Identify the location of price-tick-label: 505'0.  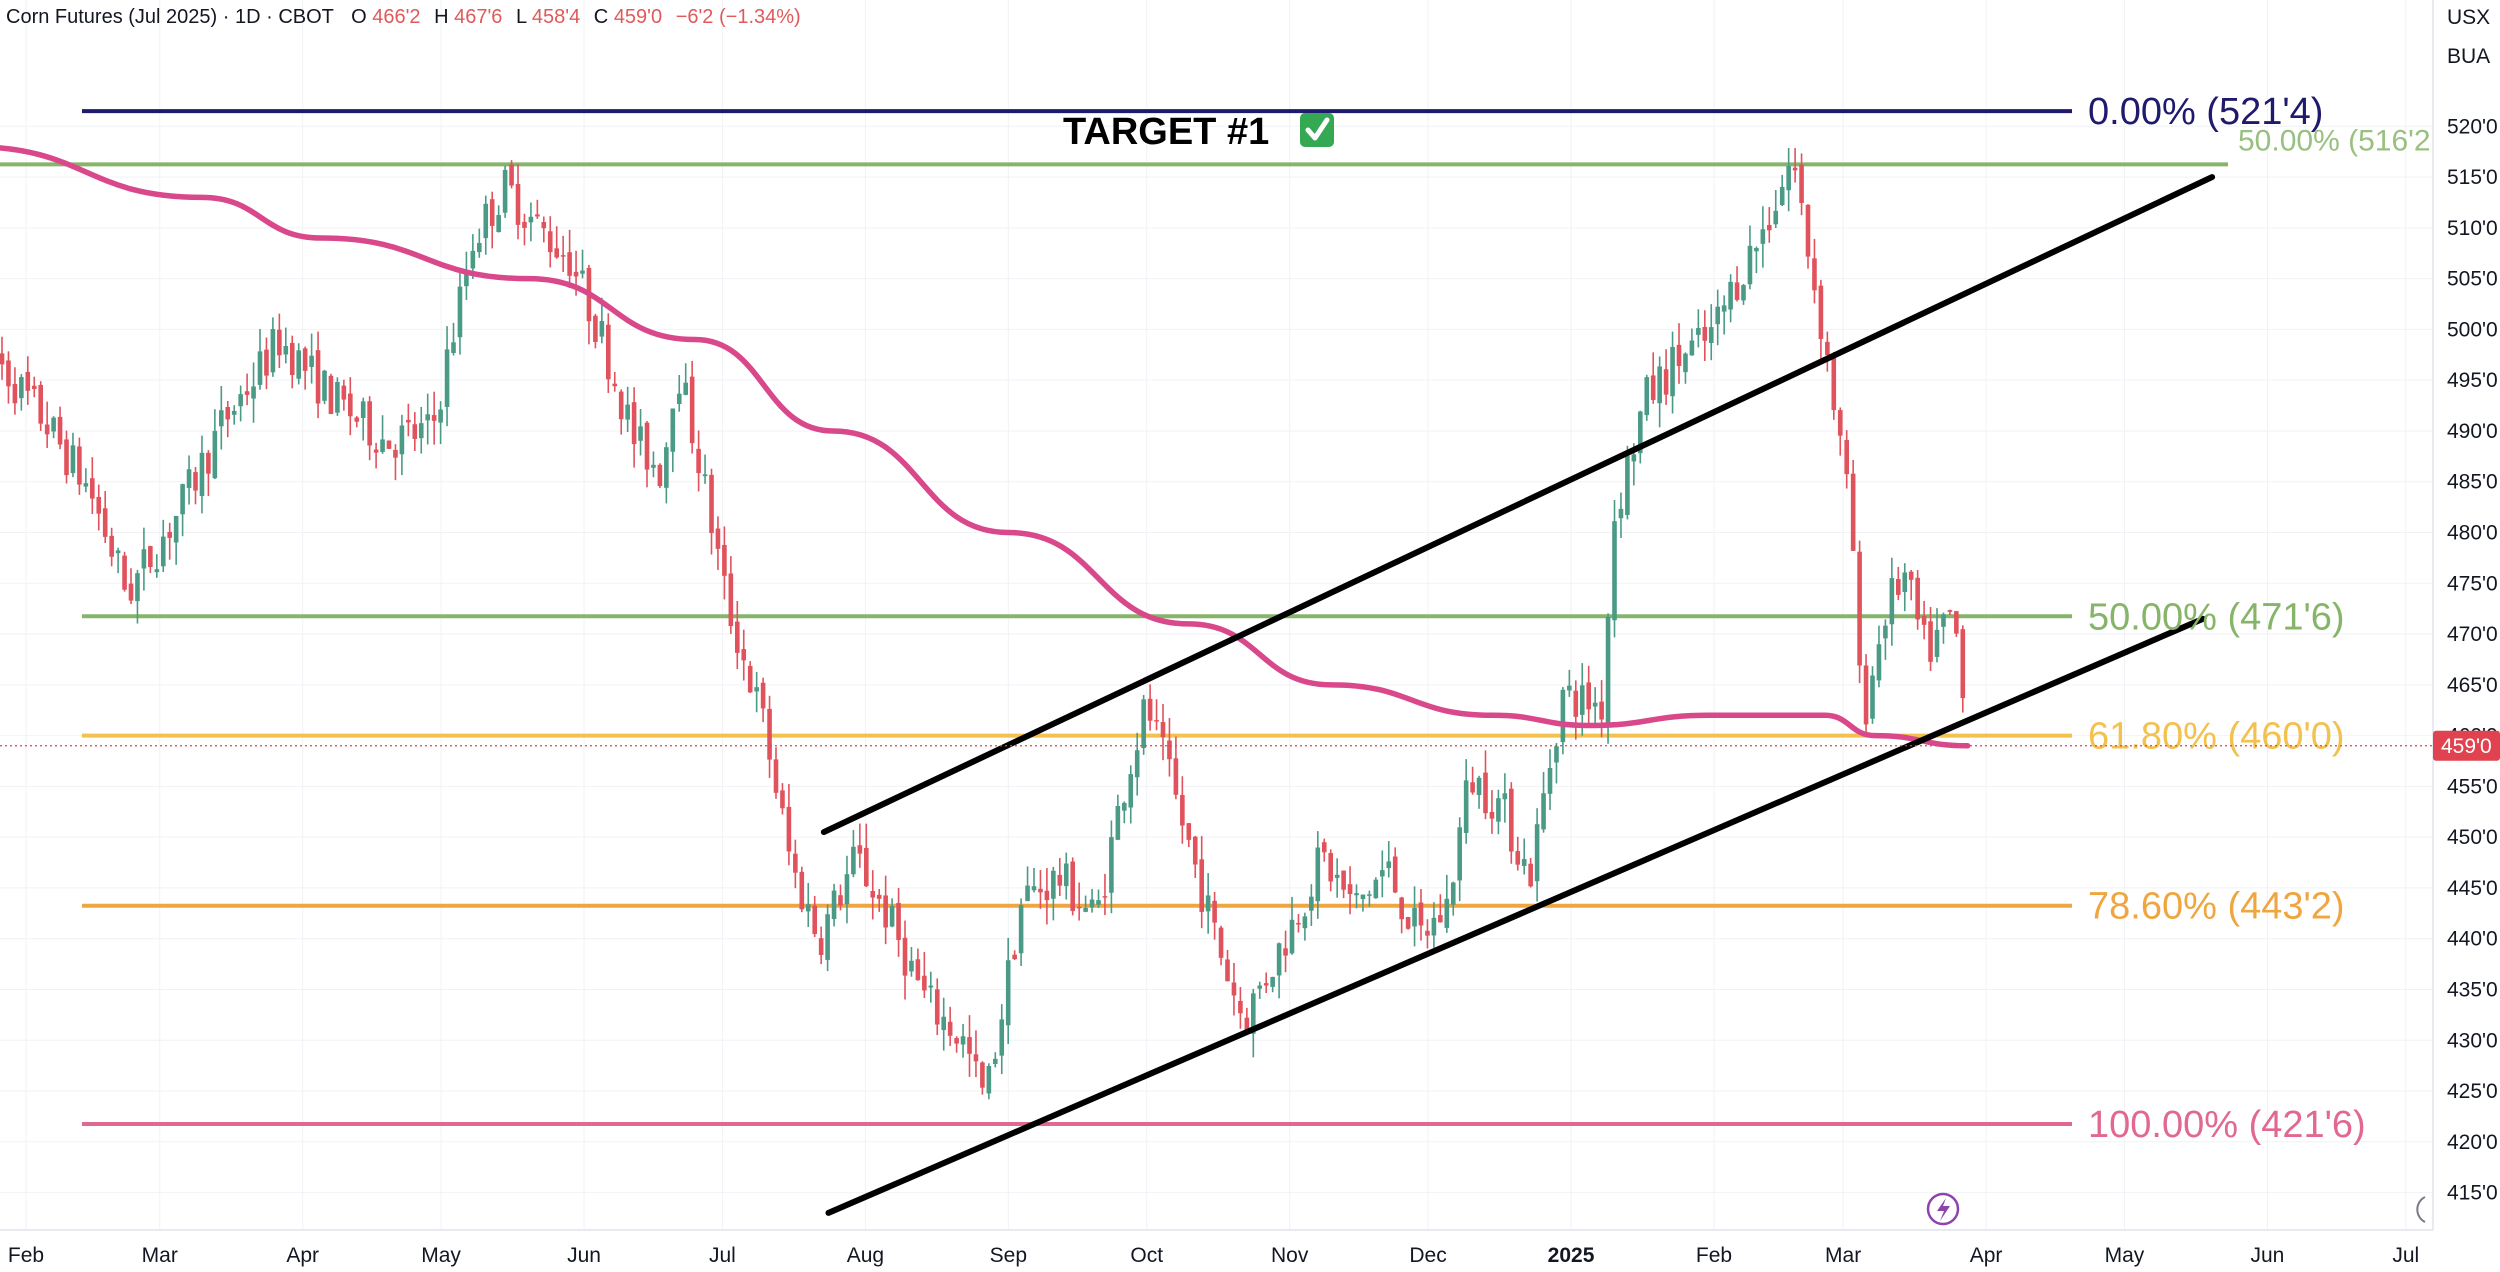
(2472, 279).